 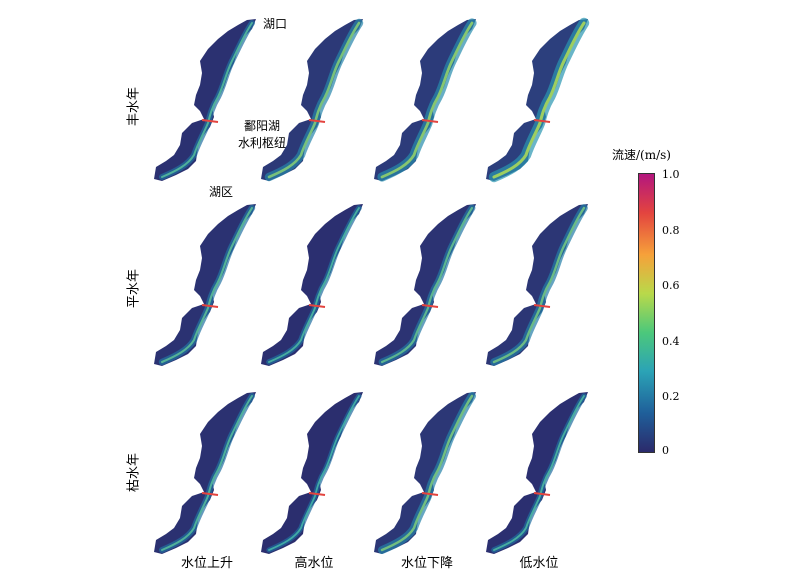 I want to click on colorbar-tick-1-0: 1.0, so click(x=671, y=174).